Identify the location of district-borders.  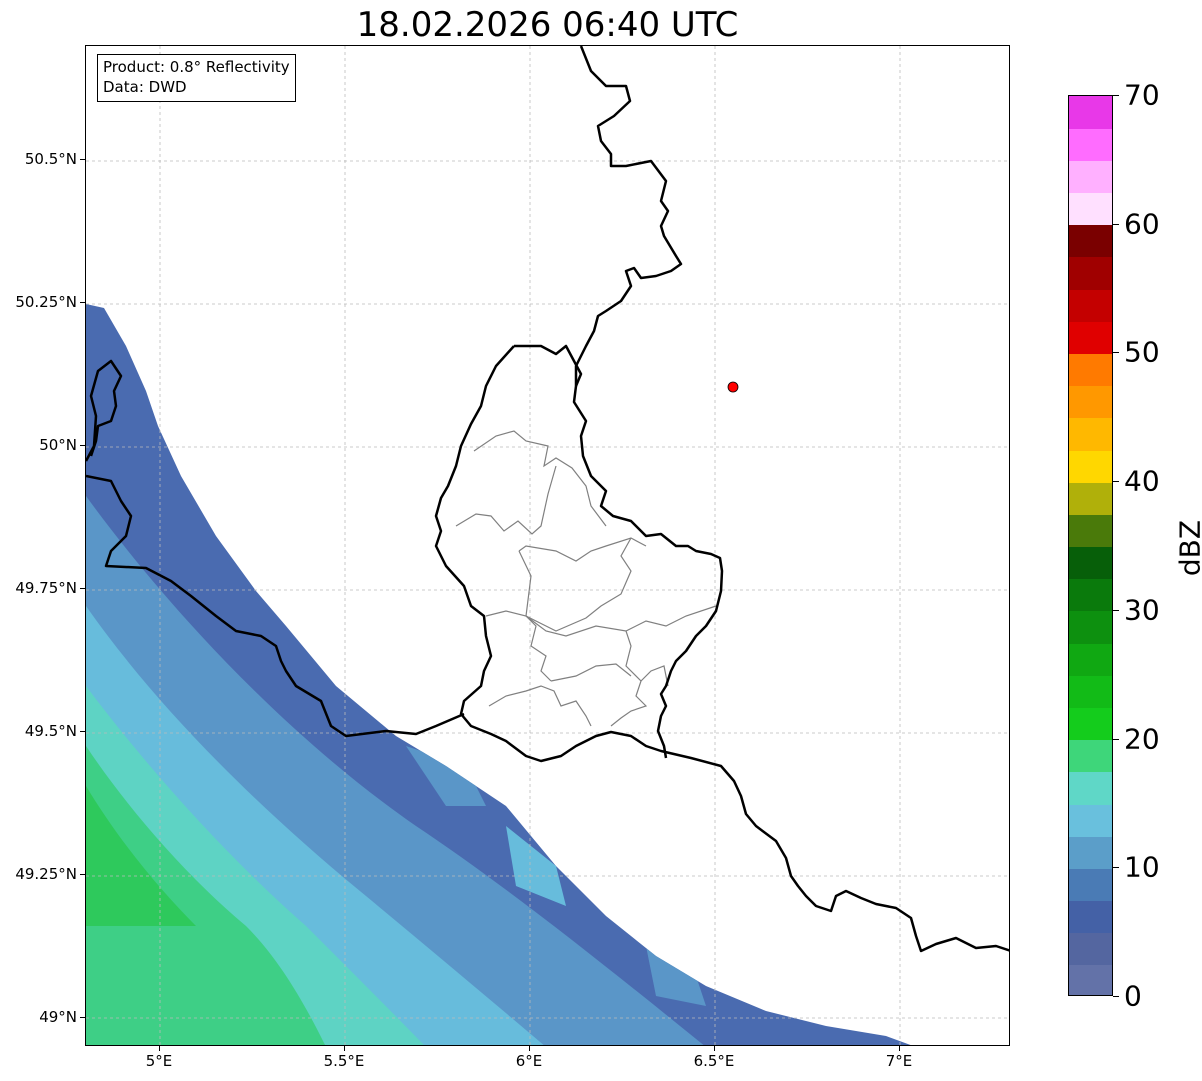
(586, 578).